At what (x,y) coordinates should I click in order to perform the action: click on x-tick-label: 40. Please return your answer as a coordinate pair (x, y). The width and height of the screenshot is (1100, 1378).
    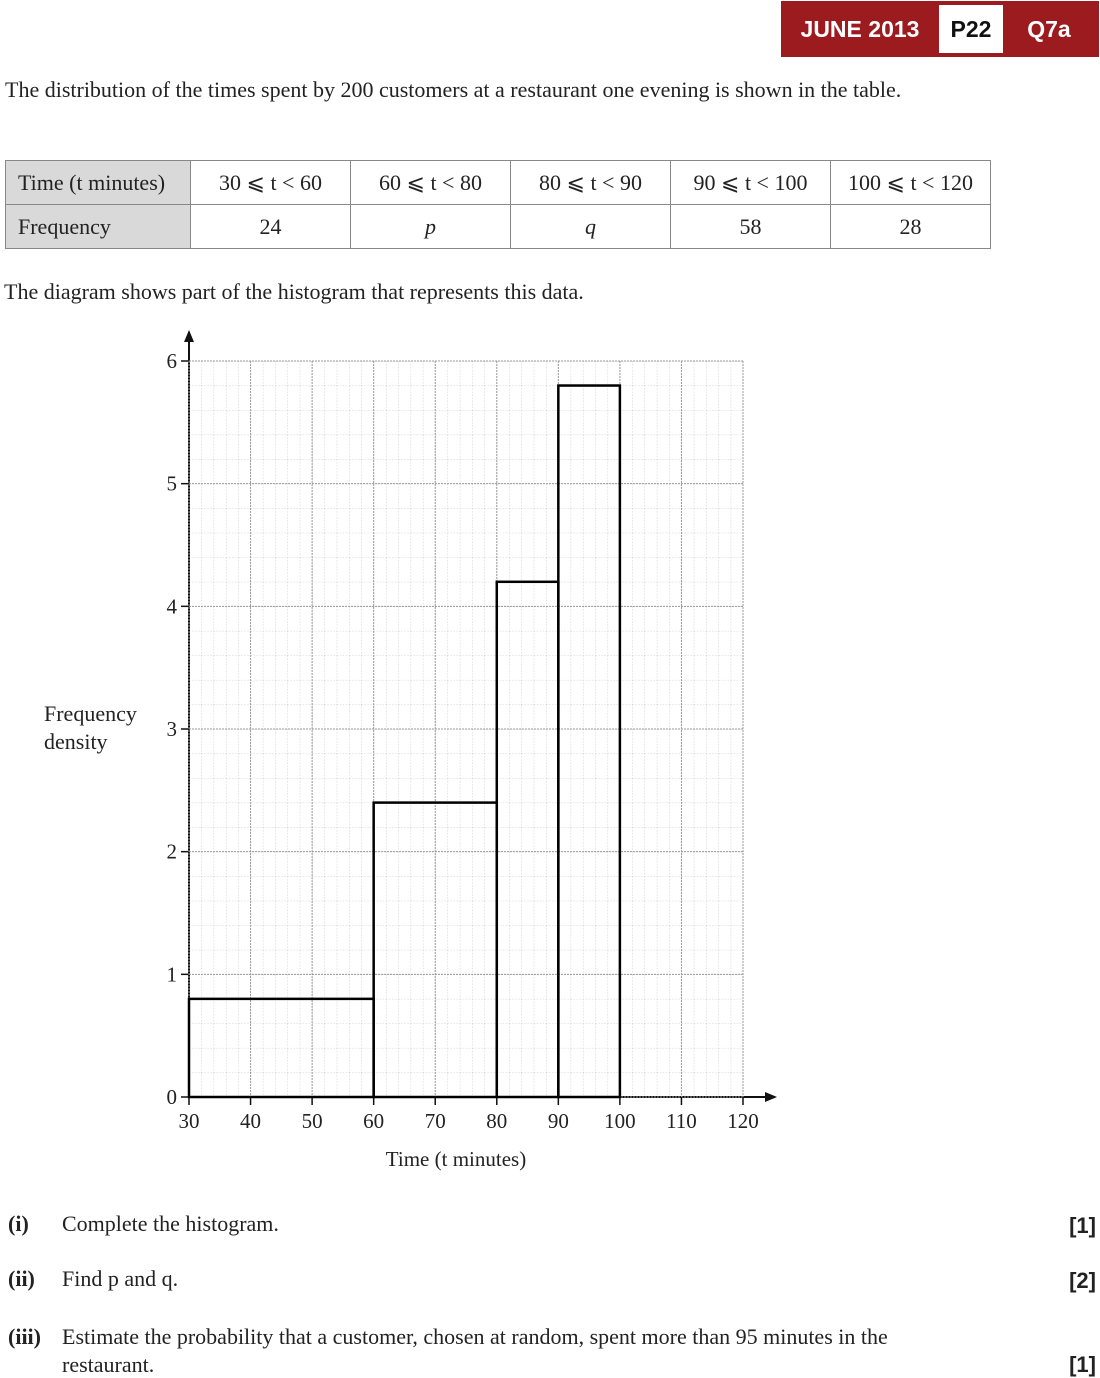
    Looking at the image, I should click on (250, 1121).